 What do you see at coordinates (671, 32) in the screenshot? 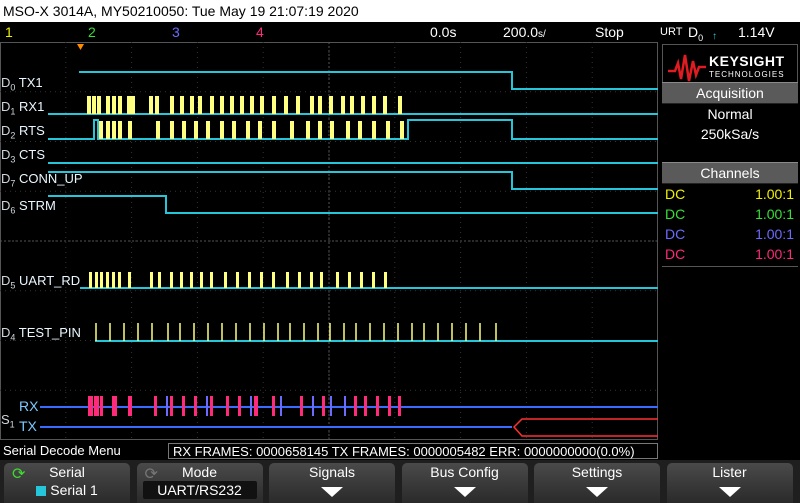
I see `trigger-mode: URT` at bounding box center [671, 32].